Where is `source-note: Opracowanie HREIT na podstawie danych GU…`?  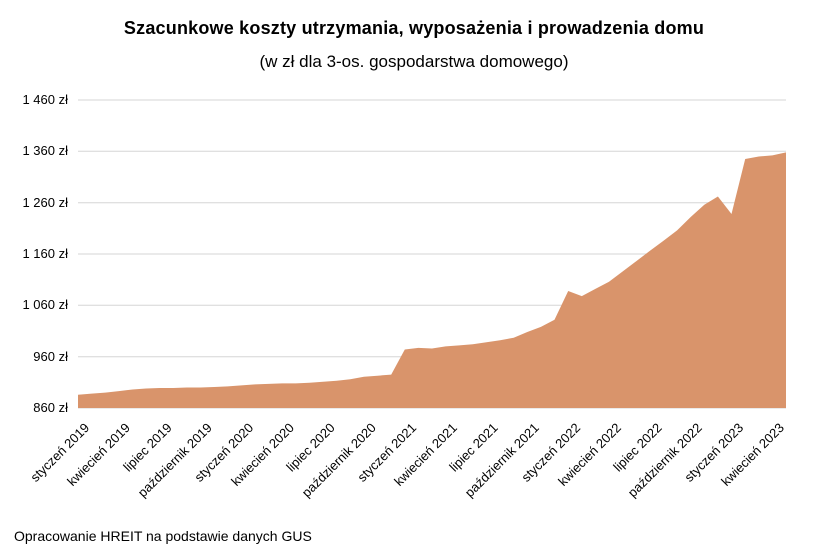 source-note: Opracowanie HREIT na podstawie danych GU… is located at coordinates (163, 536).